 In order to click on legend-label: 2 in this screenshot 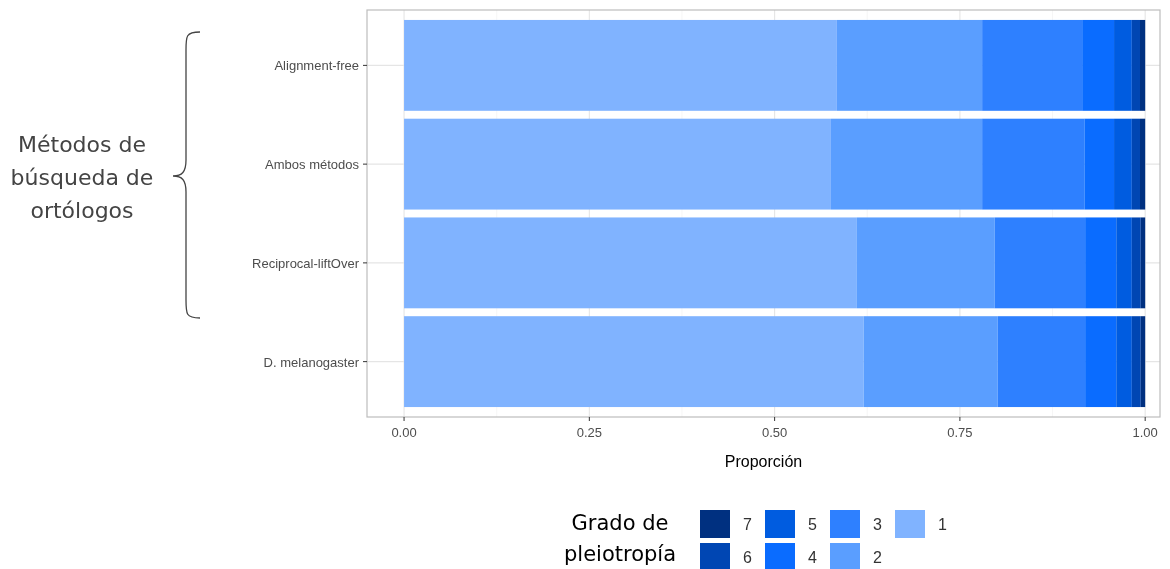, I will do `click(877, 557)`.